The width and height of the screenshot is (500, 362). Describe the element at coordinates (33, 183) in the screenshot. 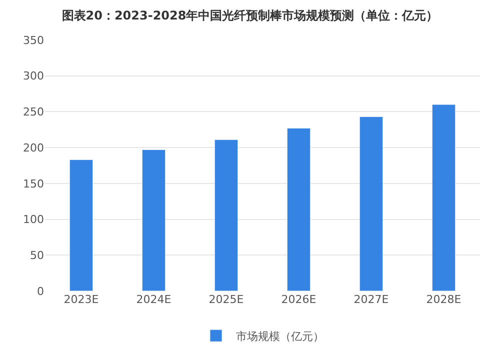

I see `y-tick-label: 150` at that location.